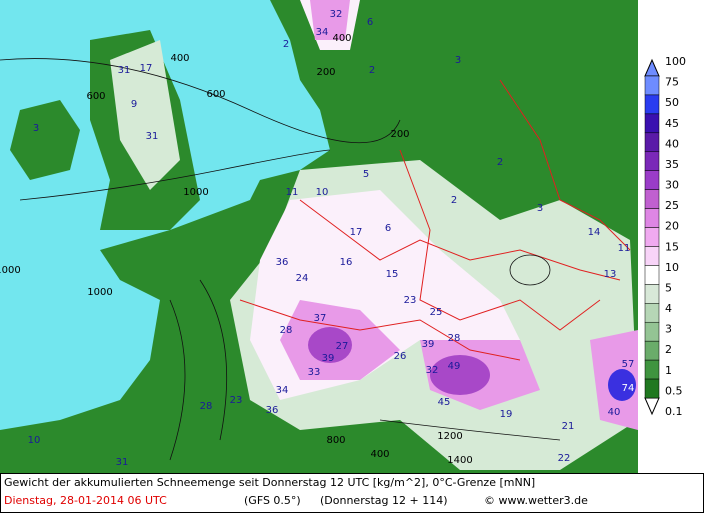  I want to click on snow-blue, so click(622, 385).